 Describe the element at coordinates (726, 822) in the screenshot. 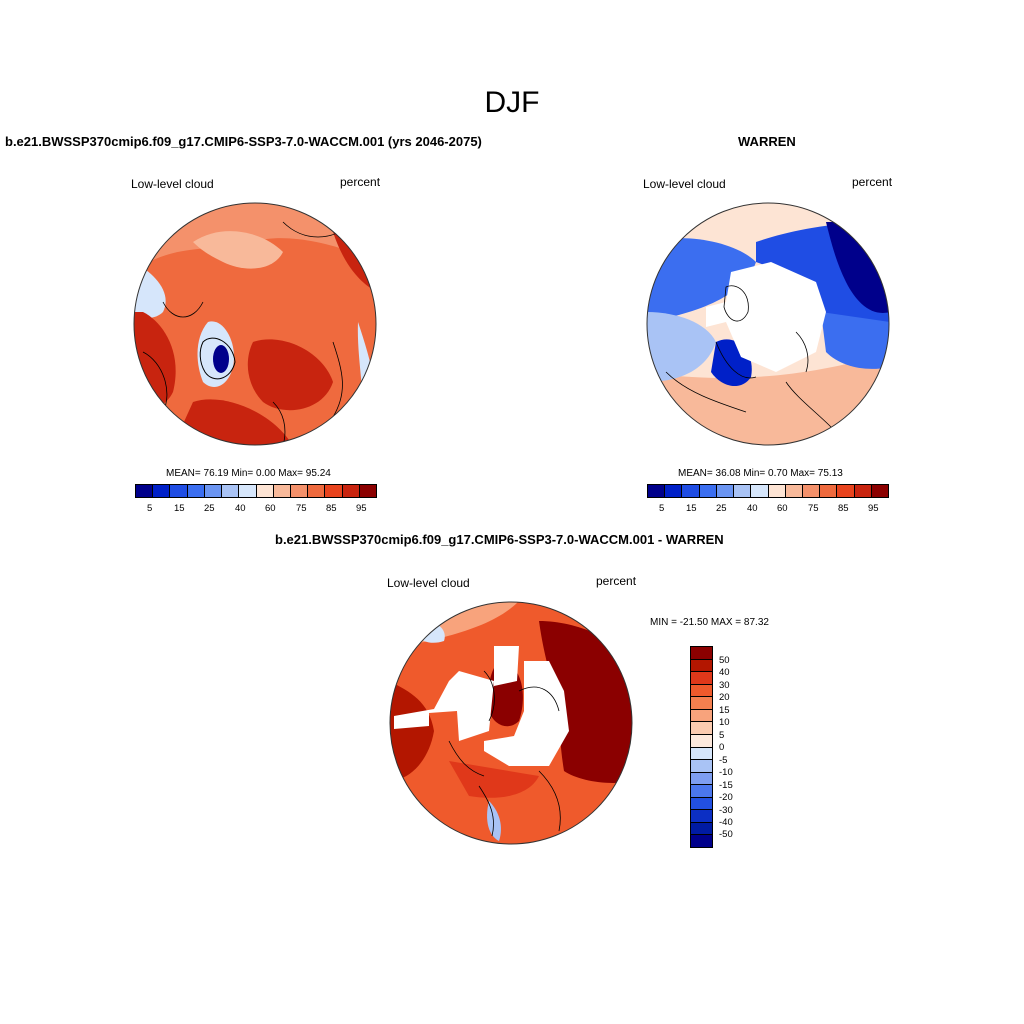

I see `panel3-colorbar-tick: -40` at that location.